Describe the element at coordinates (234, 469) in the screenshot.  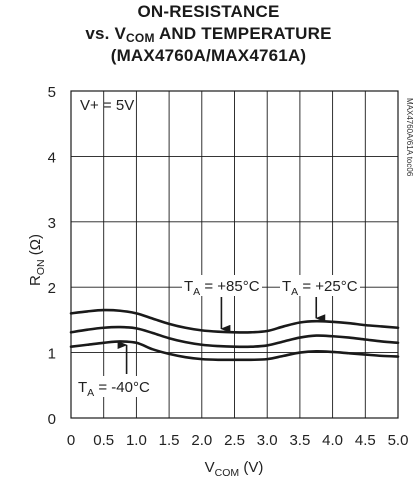
I see `x-axis-label: VCOM (V)` at that location.